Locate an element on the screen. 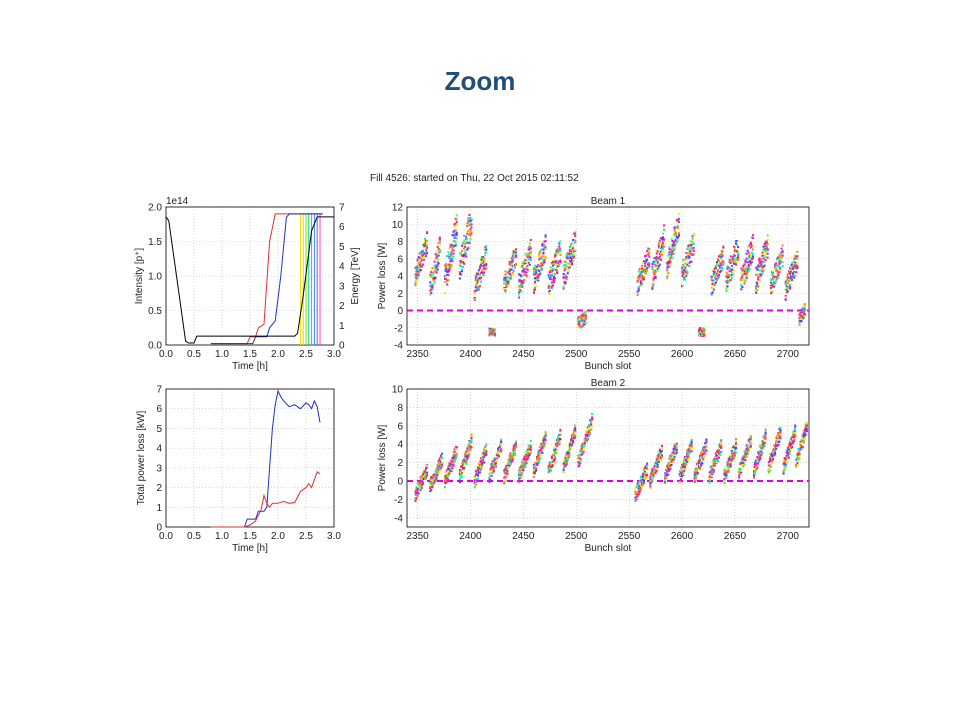  intensity-y2tick-label: 1 is located at coordinates (342, 326).